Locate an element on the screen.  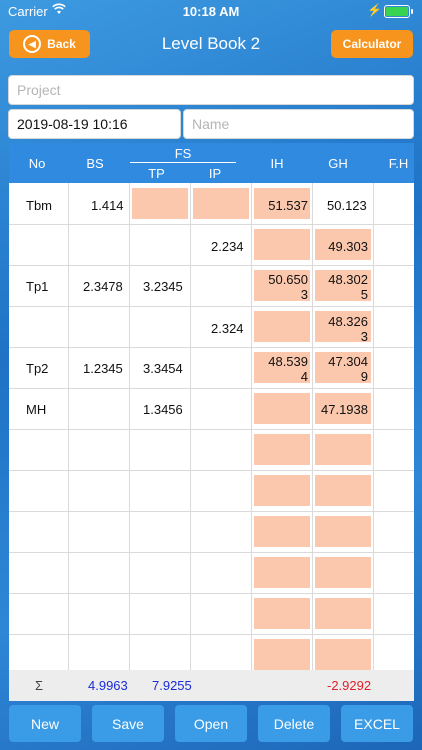
bottom-toolbar: New Save Open Delete EXCEL is located at coordinates (211, 726).